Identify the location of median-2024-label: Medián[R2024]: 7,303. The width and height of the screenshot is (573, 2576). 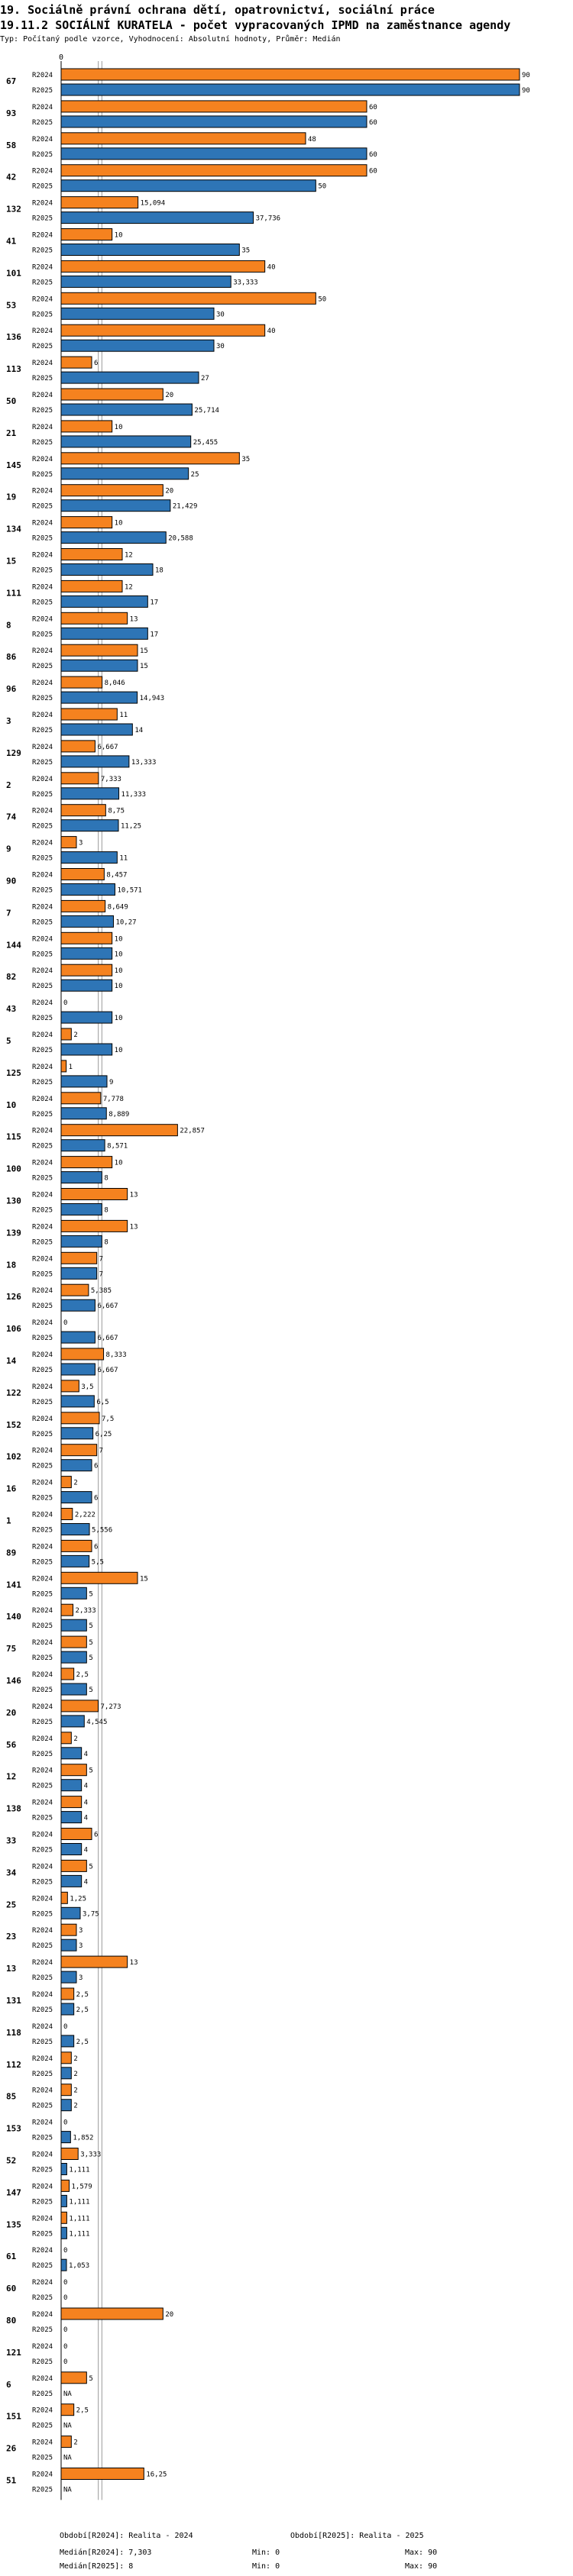
(106, 2553).